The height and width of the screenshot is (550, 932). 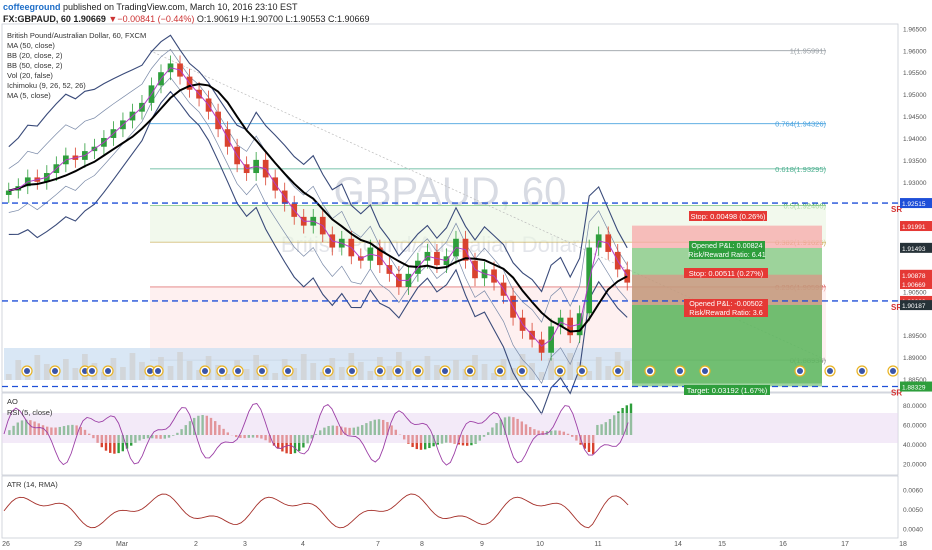 I want to click on price-tick: 1.89000, so click(x=915, y=358).